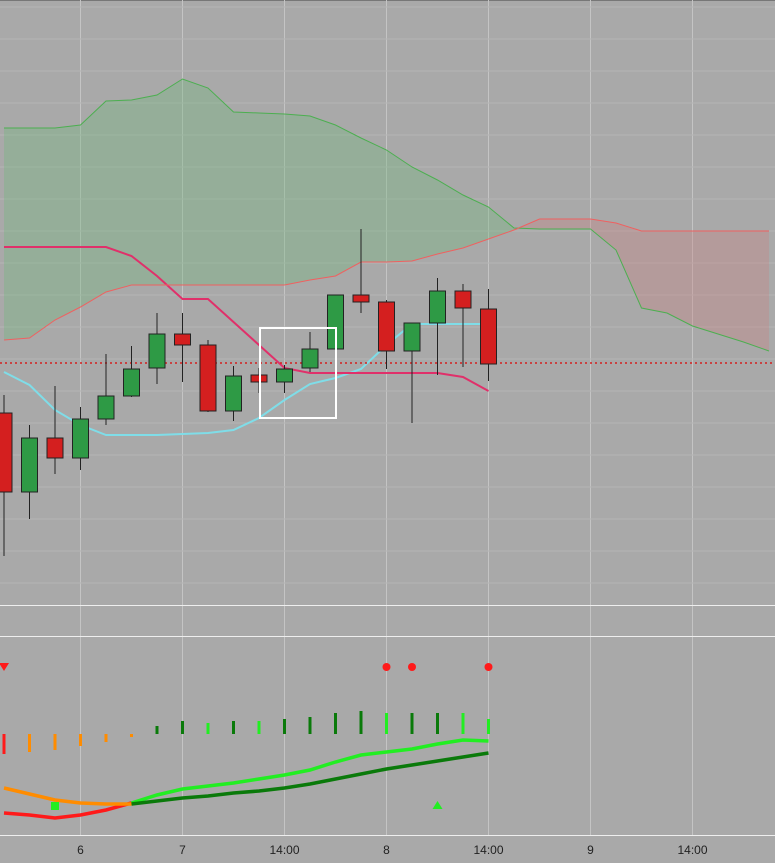 This screenshot has width=775, height=863. What do you see at coordinates (386, 850) in the screenshot?
I see `x-tick-label: 8` at bounding box center [386, 850].